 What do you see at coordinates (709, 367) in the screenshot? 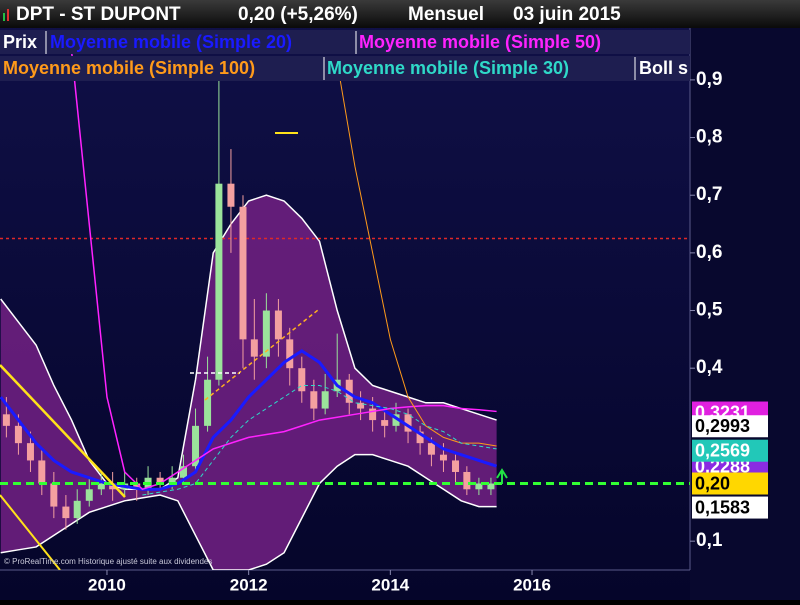
I see `y-tick-label: 0,4` at bounding box center [709, 367].